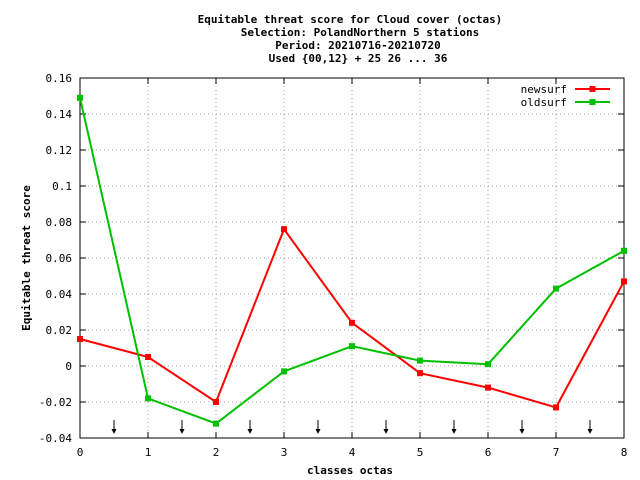  What do you see at coordinates (26, 258) in the screenshot?
I see `y-axis-label: Equitable threat score` at bounding box center [26, 258].